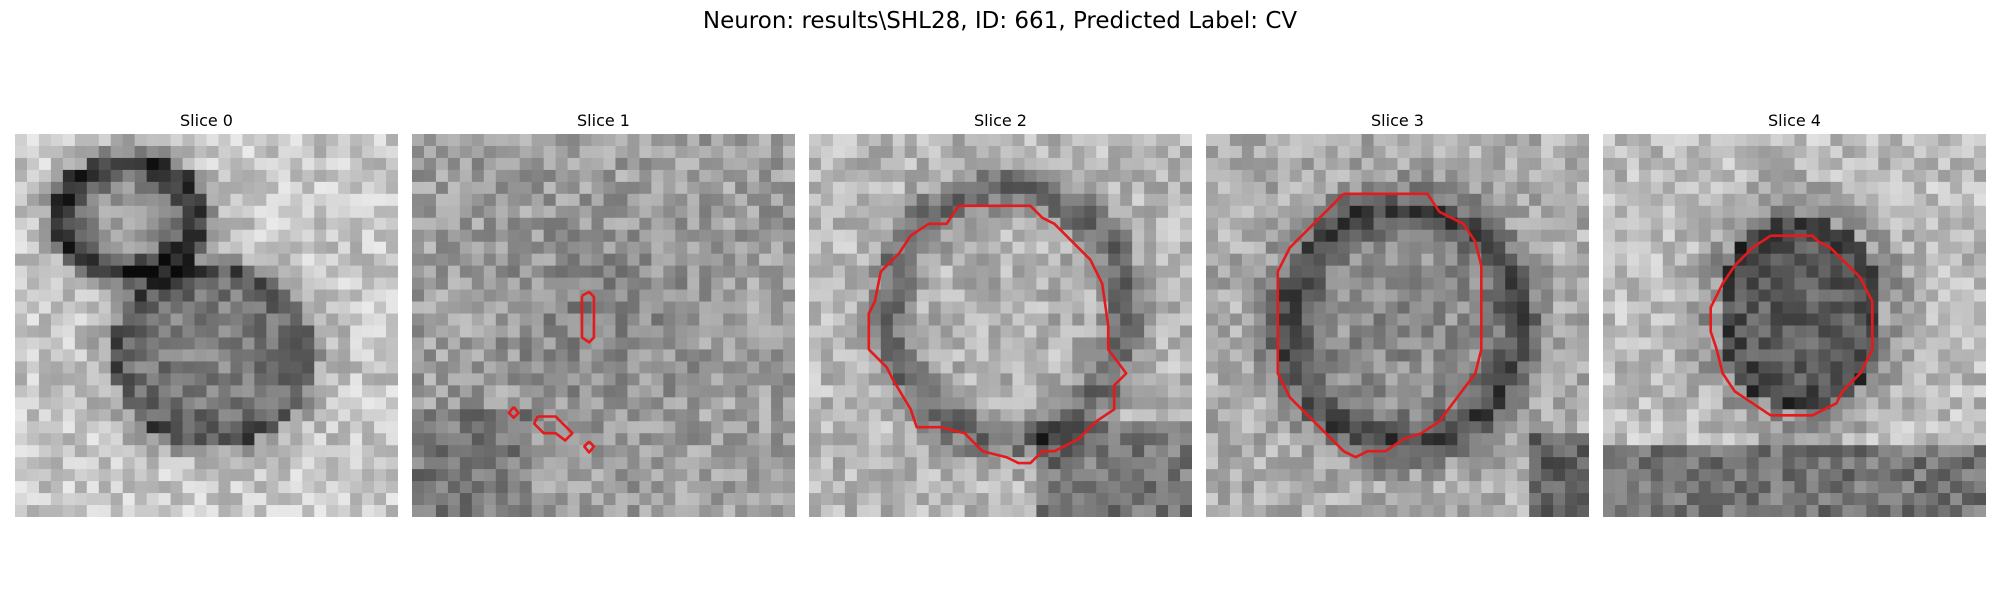 The image size is (2000, 600). What do you see at coordinates (1794, 120) in the screenshot?
I see `slice-title: Slice 4` at bounding box center [1794, 120].